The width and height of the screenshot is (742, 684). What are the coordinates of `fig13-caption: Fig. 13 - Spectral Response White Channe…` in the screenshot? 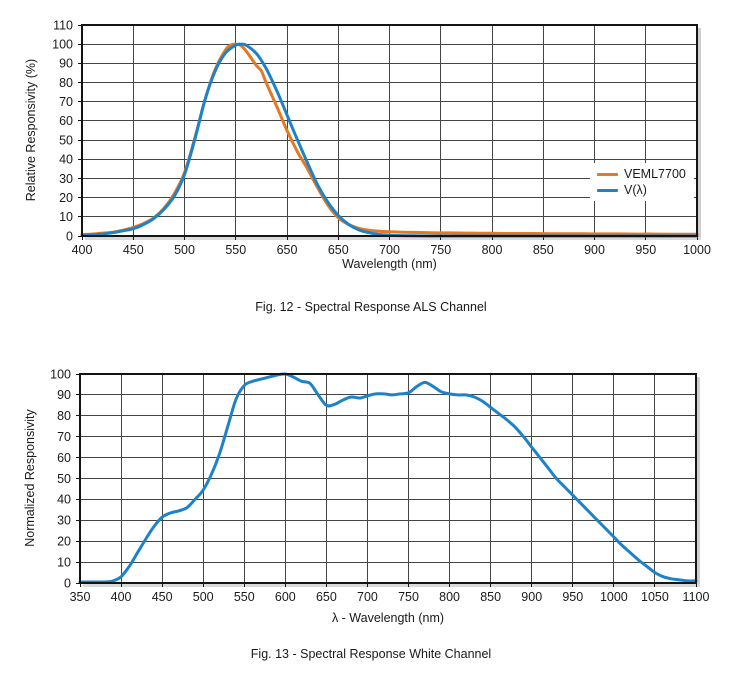 It's located at (371, 654).